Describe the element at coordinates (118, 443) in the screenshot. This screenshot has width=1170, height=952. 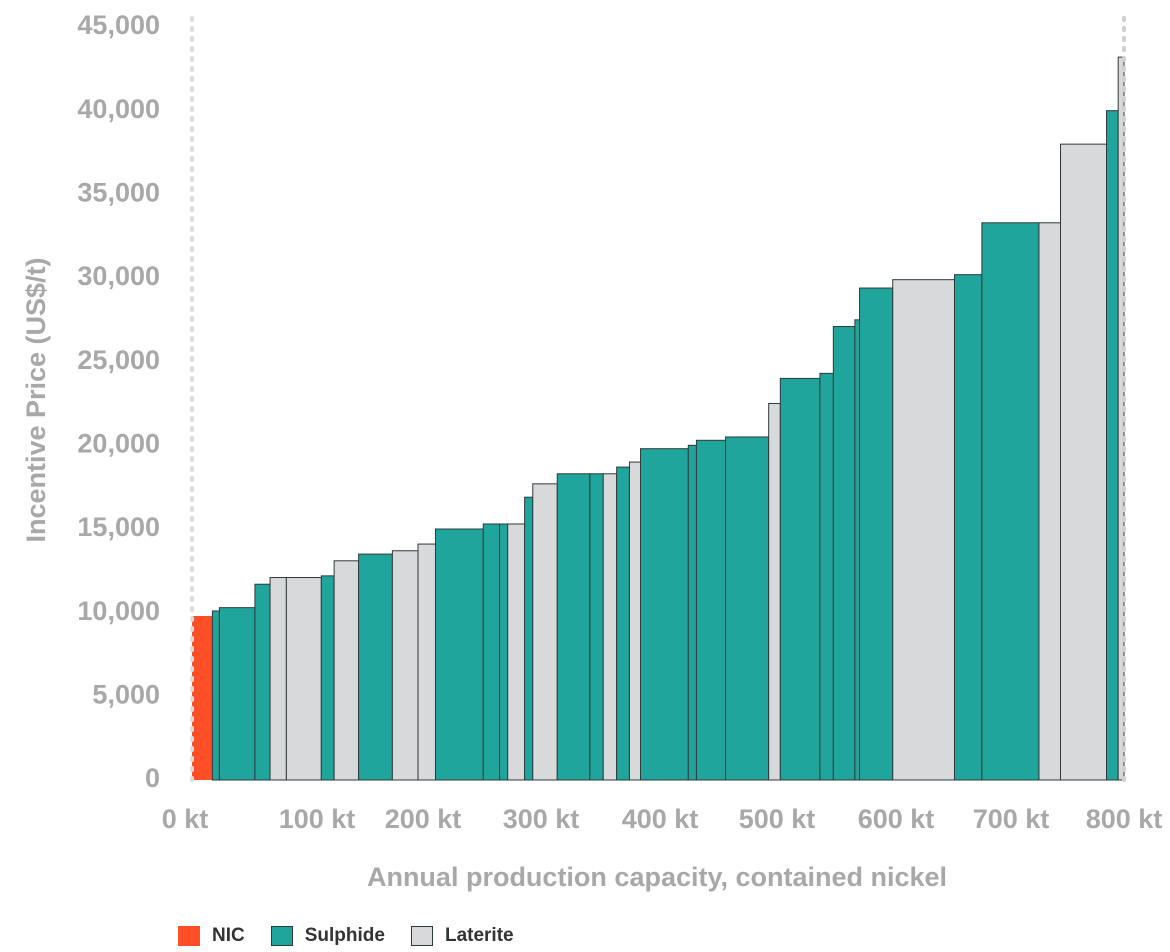
I see `y-tick-label: 20,000` at that location.